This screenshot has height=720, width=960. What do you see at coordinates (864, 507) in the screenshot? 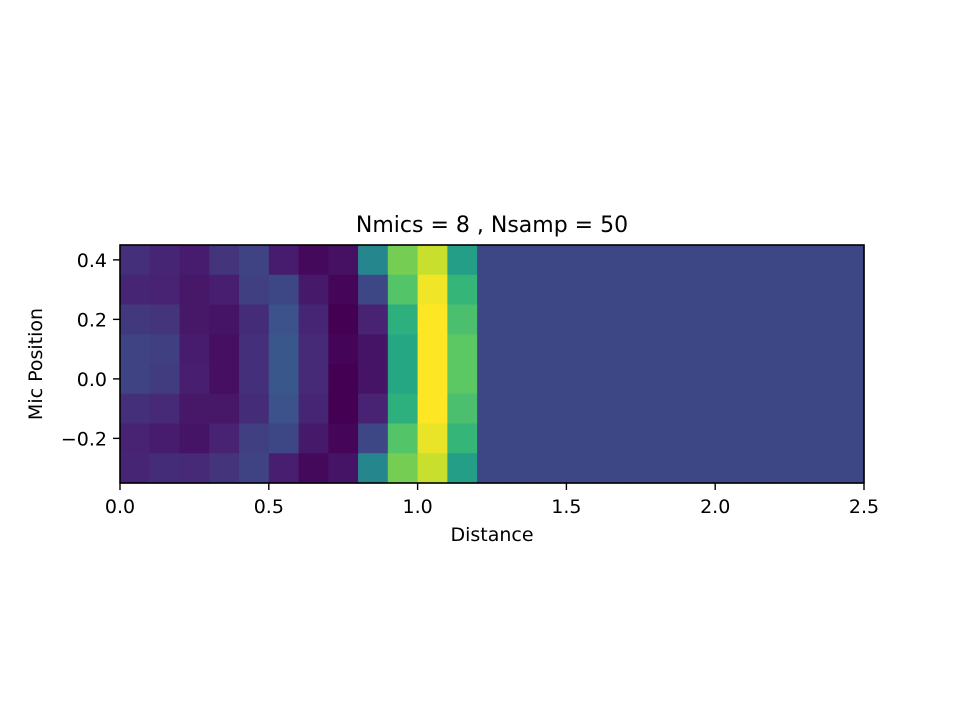
I see `x-tick-label: 2.5` at bounding box center [864, 507].